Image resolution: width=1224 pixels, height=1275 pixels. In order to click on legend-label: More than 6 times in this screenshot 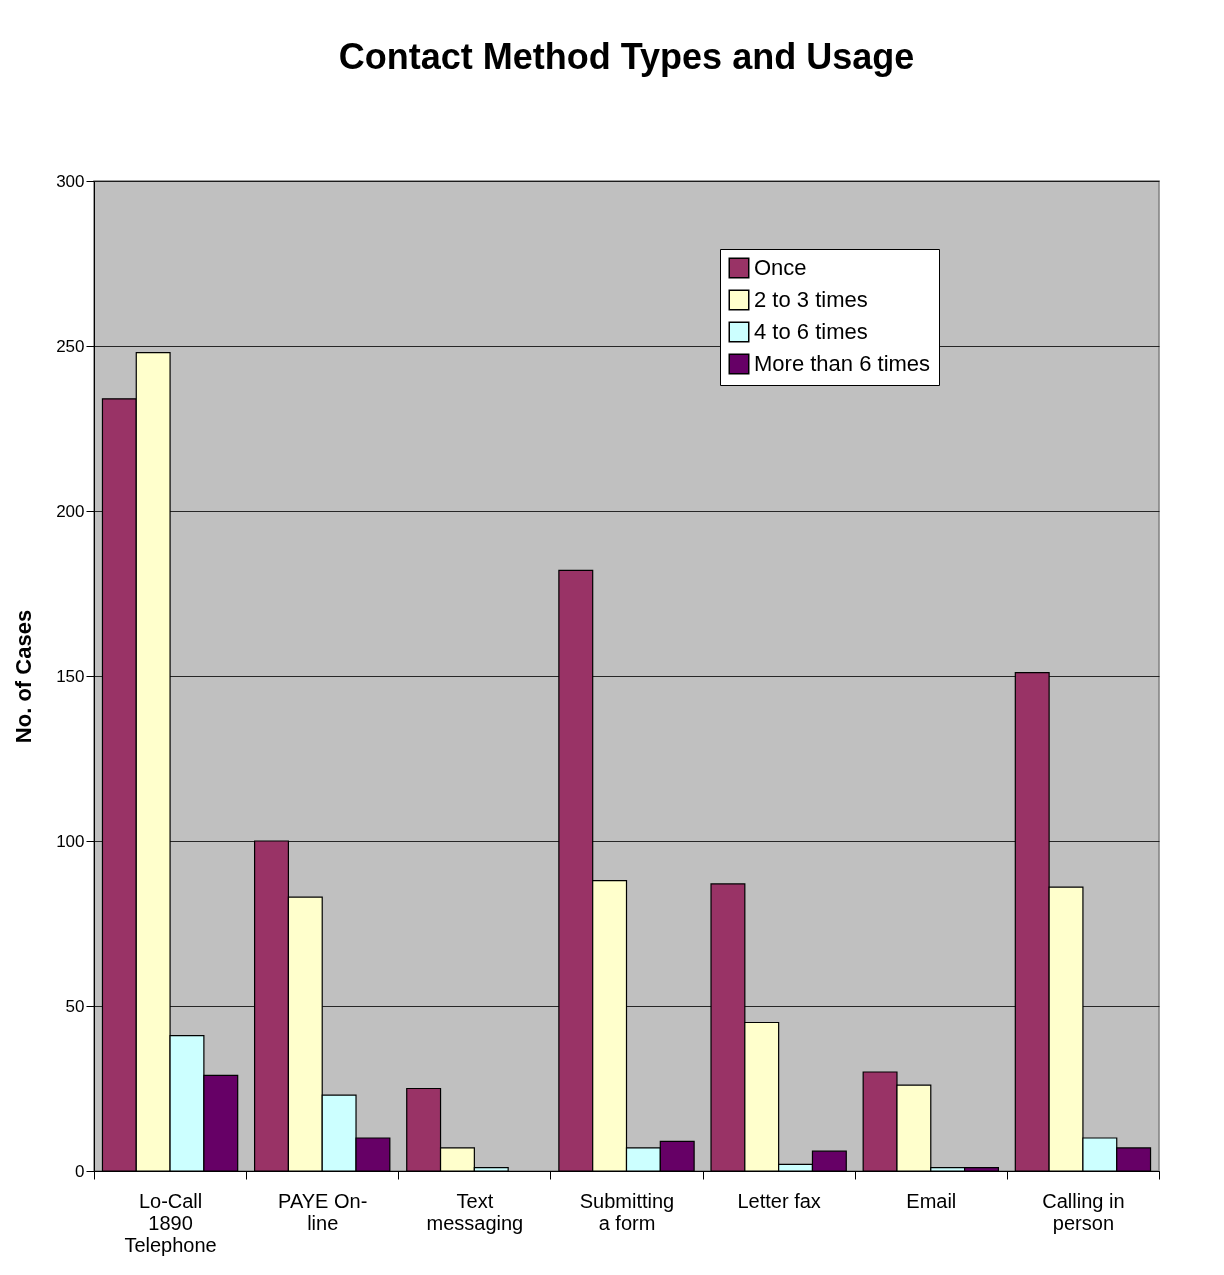, I will do `click(842, 363)`.